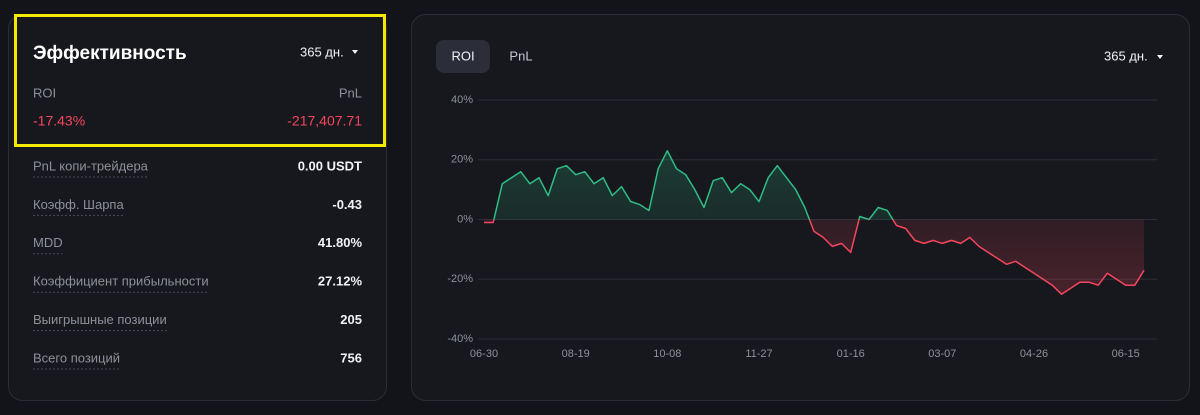 The height and width of the screenshot is (415, 1200). What do you see at coordinates (78, 204) in the screenshot?
I see `metric-label: Коэфф. Шарпа` at bounding box center [78, 204].